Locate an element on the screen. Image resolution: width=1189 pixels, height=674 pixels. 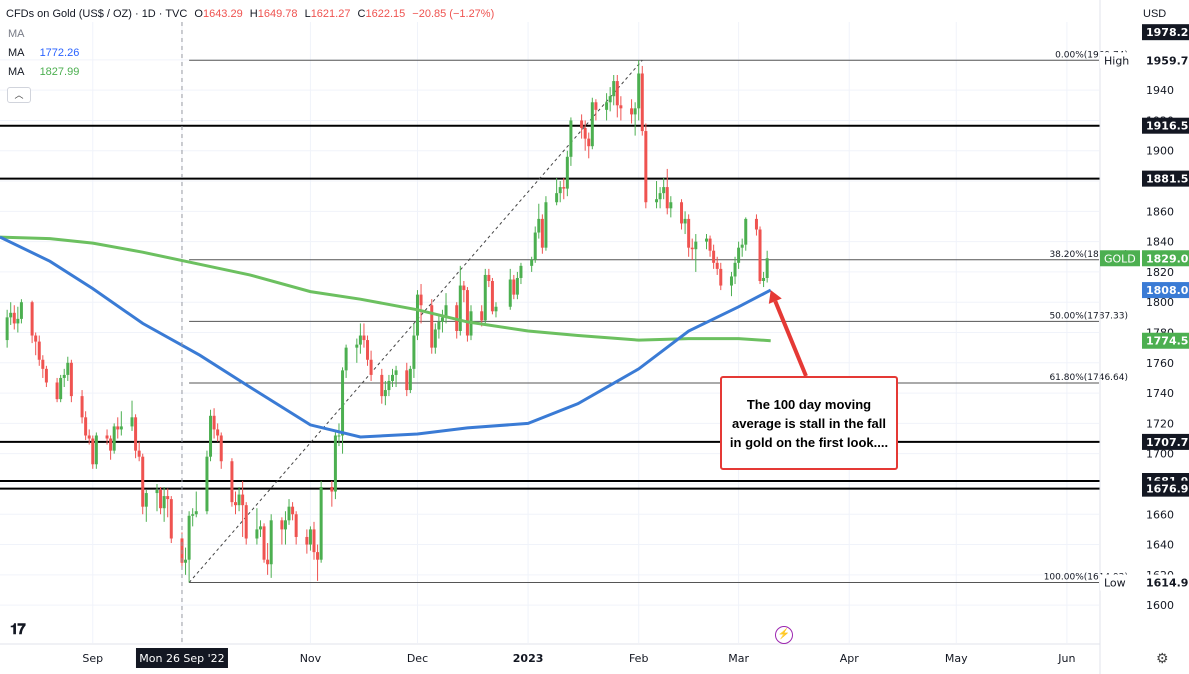
price-tag-label: 1707.77 is located at coordinates (1167, 442).